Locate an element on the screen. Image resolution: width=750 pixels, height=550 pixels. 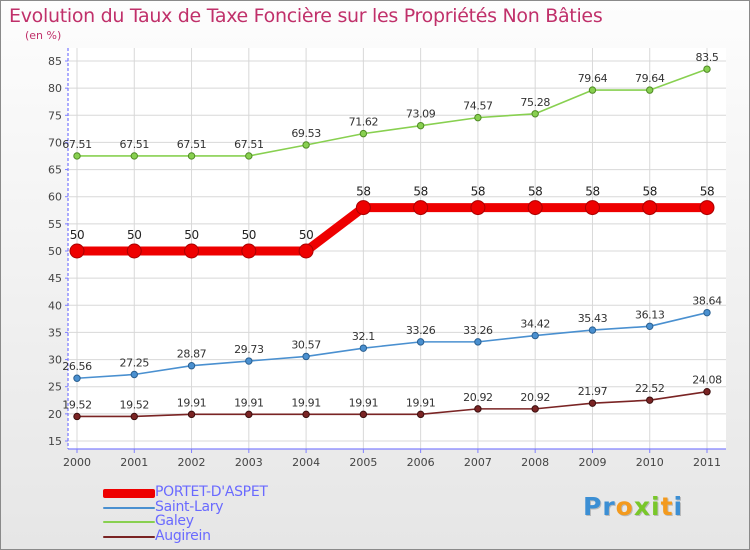
data-label: 75.28 is located at coordinates (535, 102).